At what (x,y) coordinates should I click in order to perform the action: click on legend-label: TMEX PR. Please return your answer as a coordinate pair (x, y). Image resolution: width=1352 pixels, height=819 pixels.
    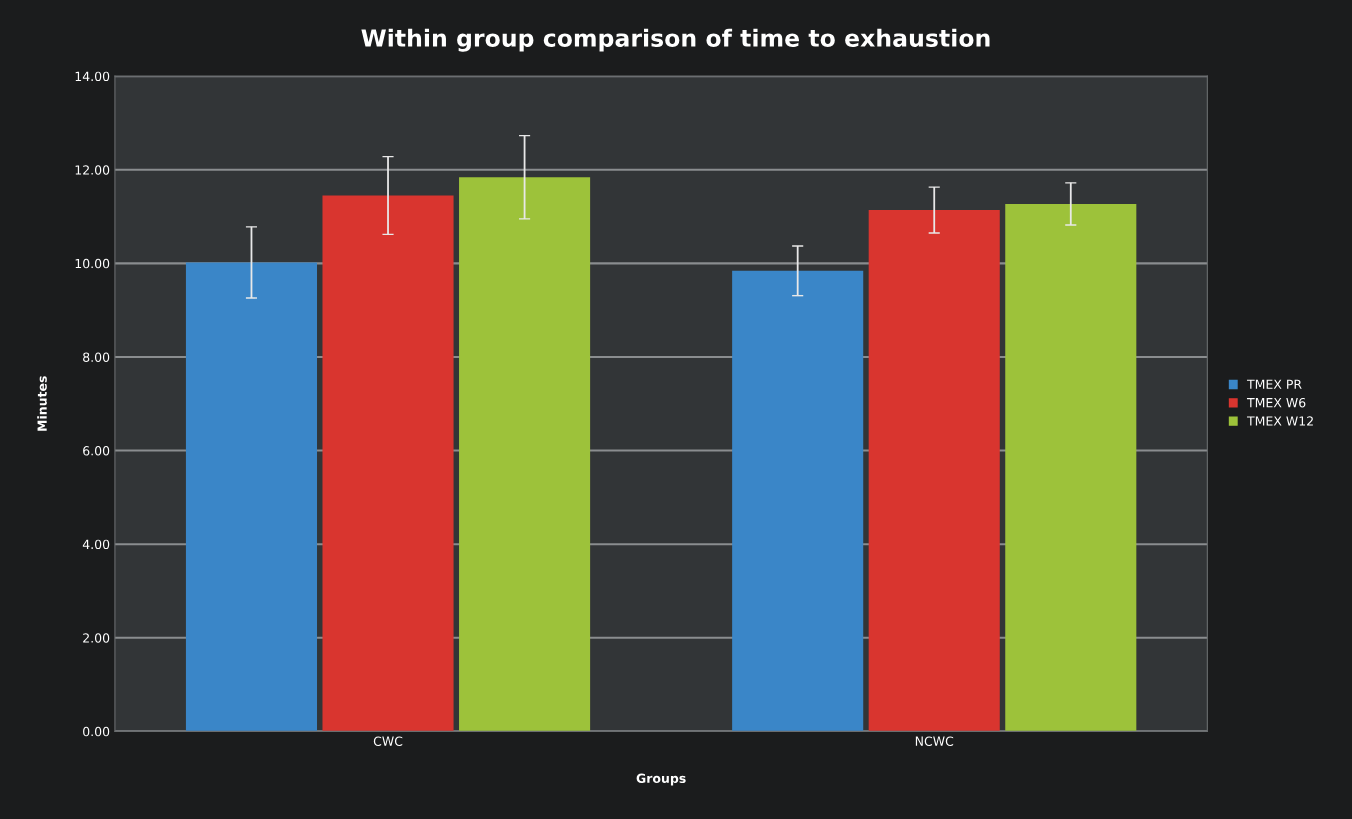
    Looking at the image, I should click on (1274, 384).